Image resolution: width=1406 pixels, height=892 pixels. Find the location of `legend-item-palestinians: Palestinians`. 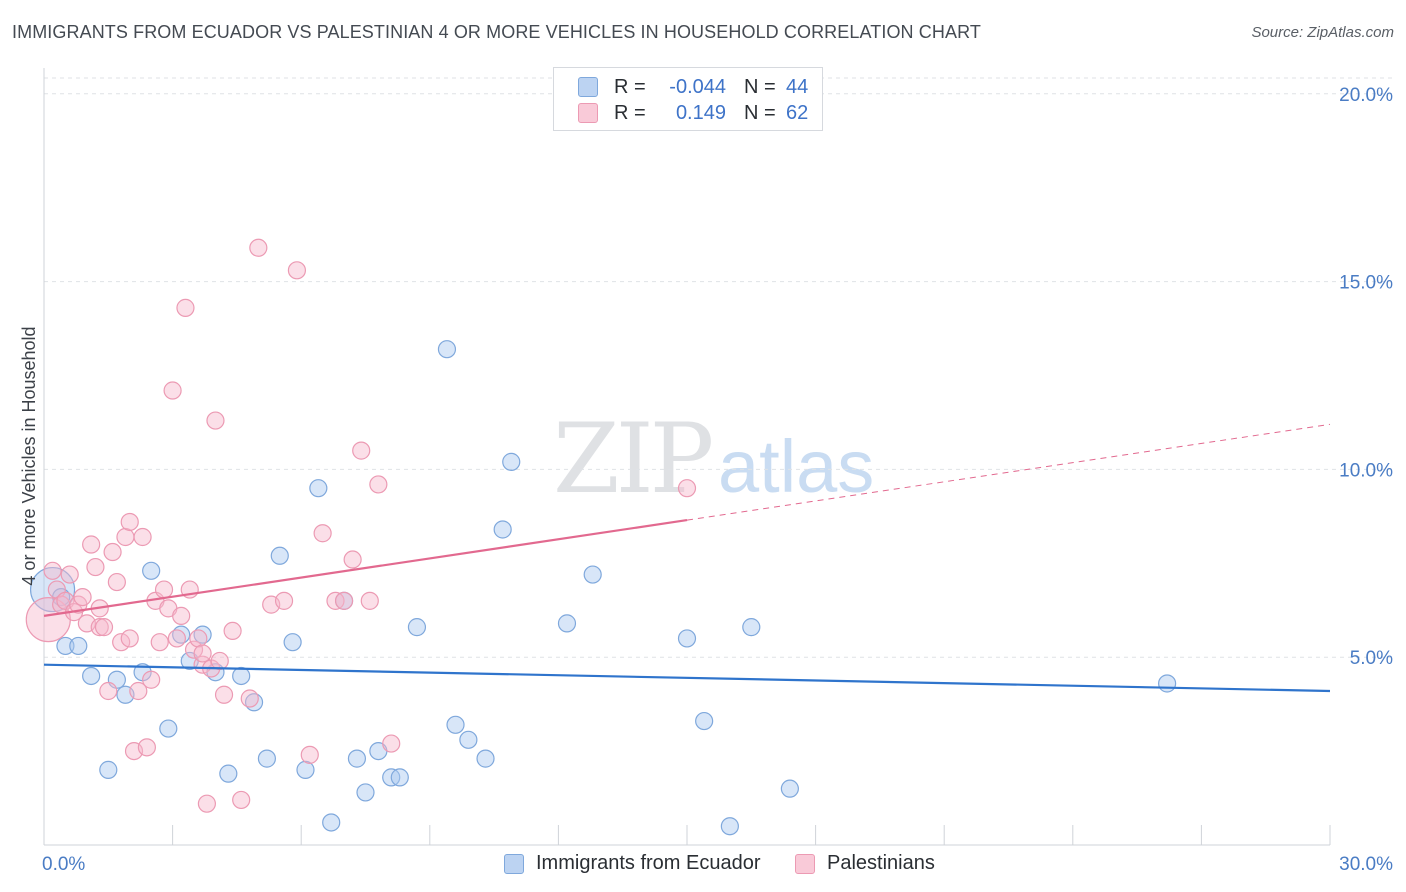

legend-item-palestinians: Palestinians is located at coordinates (865, 863).